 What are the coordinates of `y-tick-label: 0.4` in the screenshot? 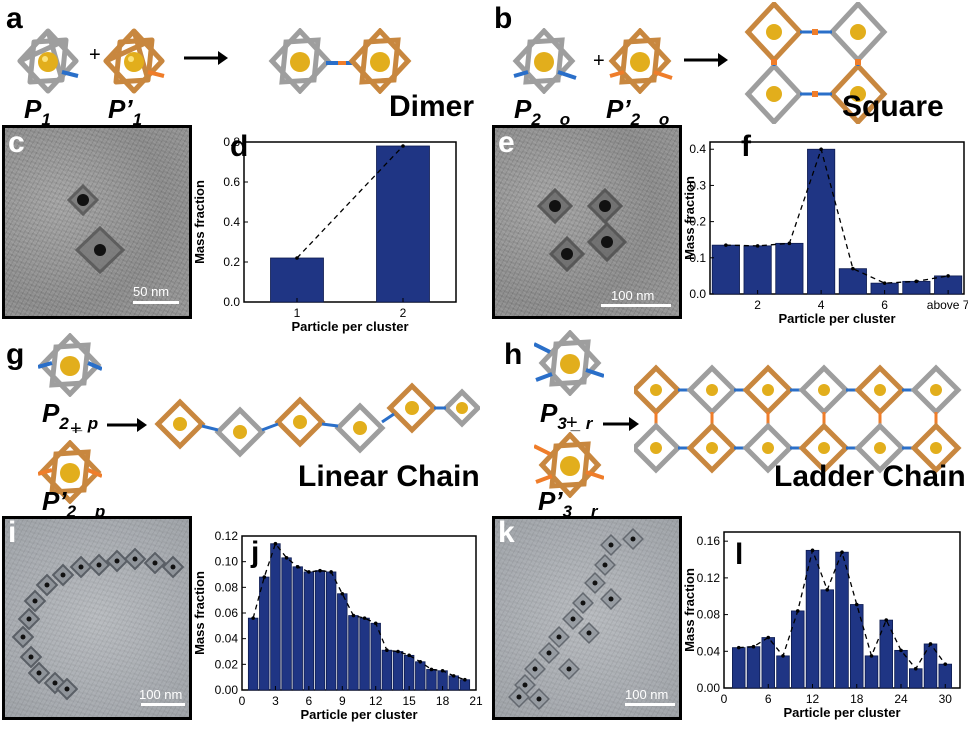 It's located at (697, 149).